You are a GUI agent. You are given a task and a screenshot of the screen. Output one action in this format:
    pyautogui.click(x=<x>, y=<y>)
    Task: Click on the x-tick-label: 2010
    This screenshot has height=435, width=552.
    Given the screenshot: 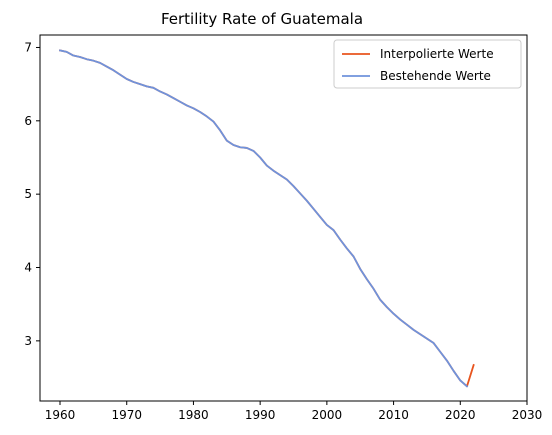 What is the action you would take?
    pyautogui.click(x=393, y=415)
    